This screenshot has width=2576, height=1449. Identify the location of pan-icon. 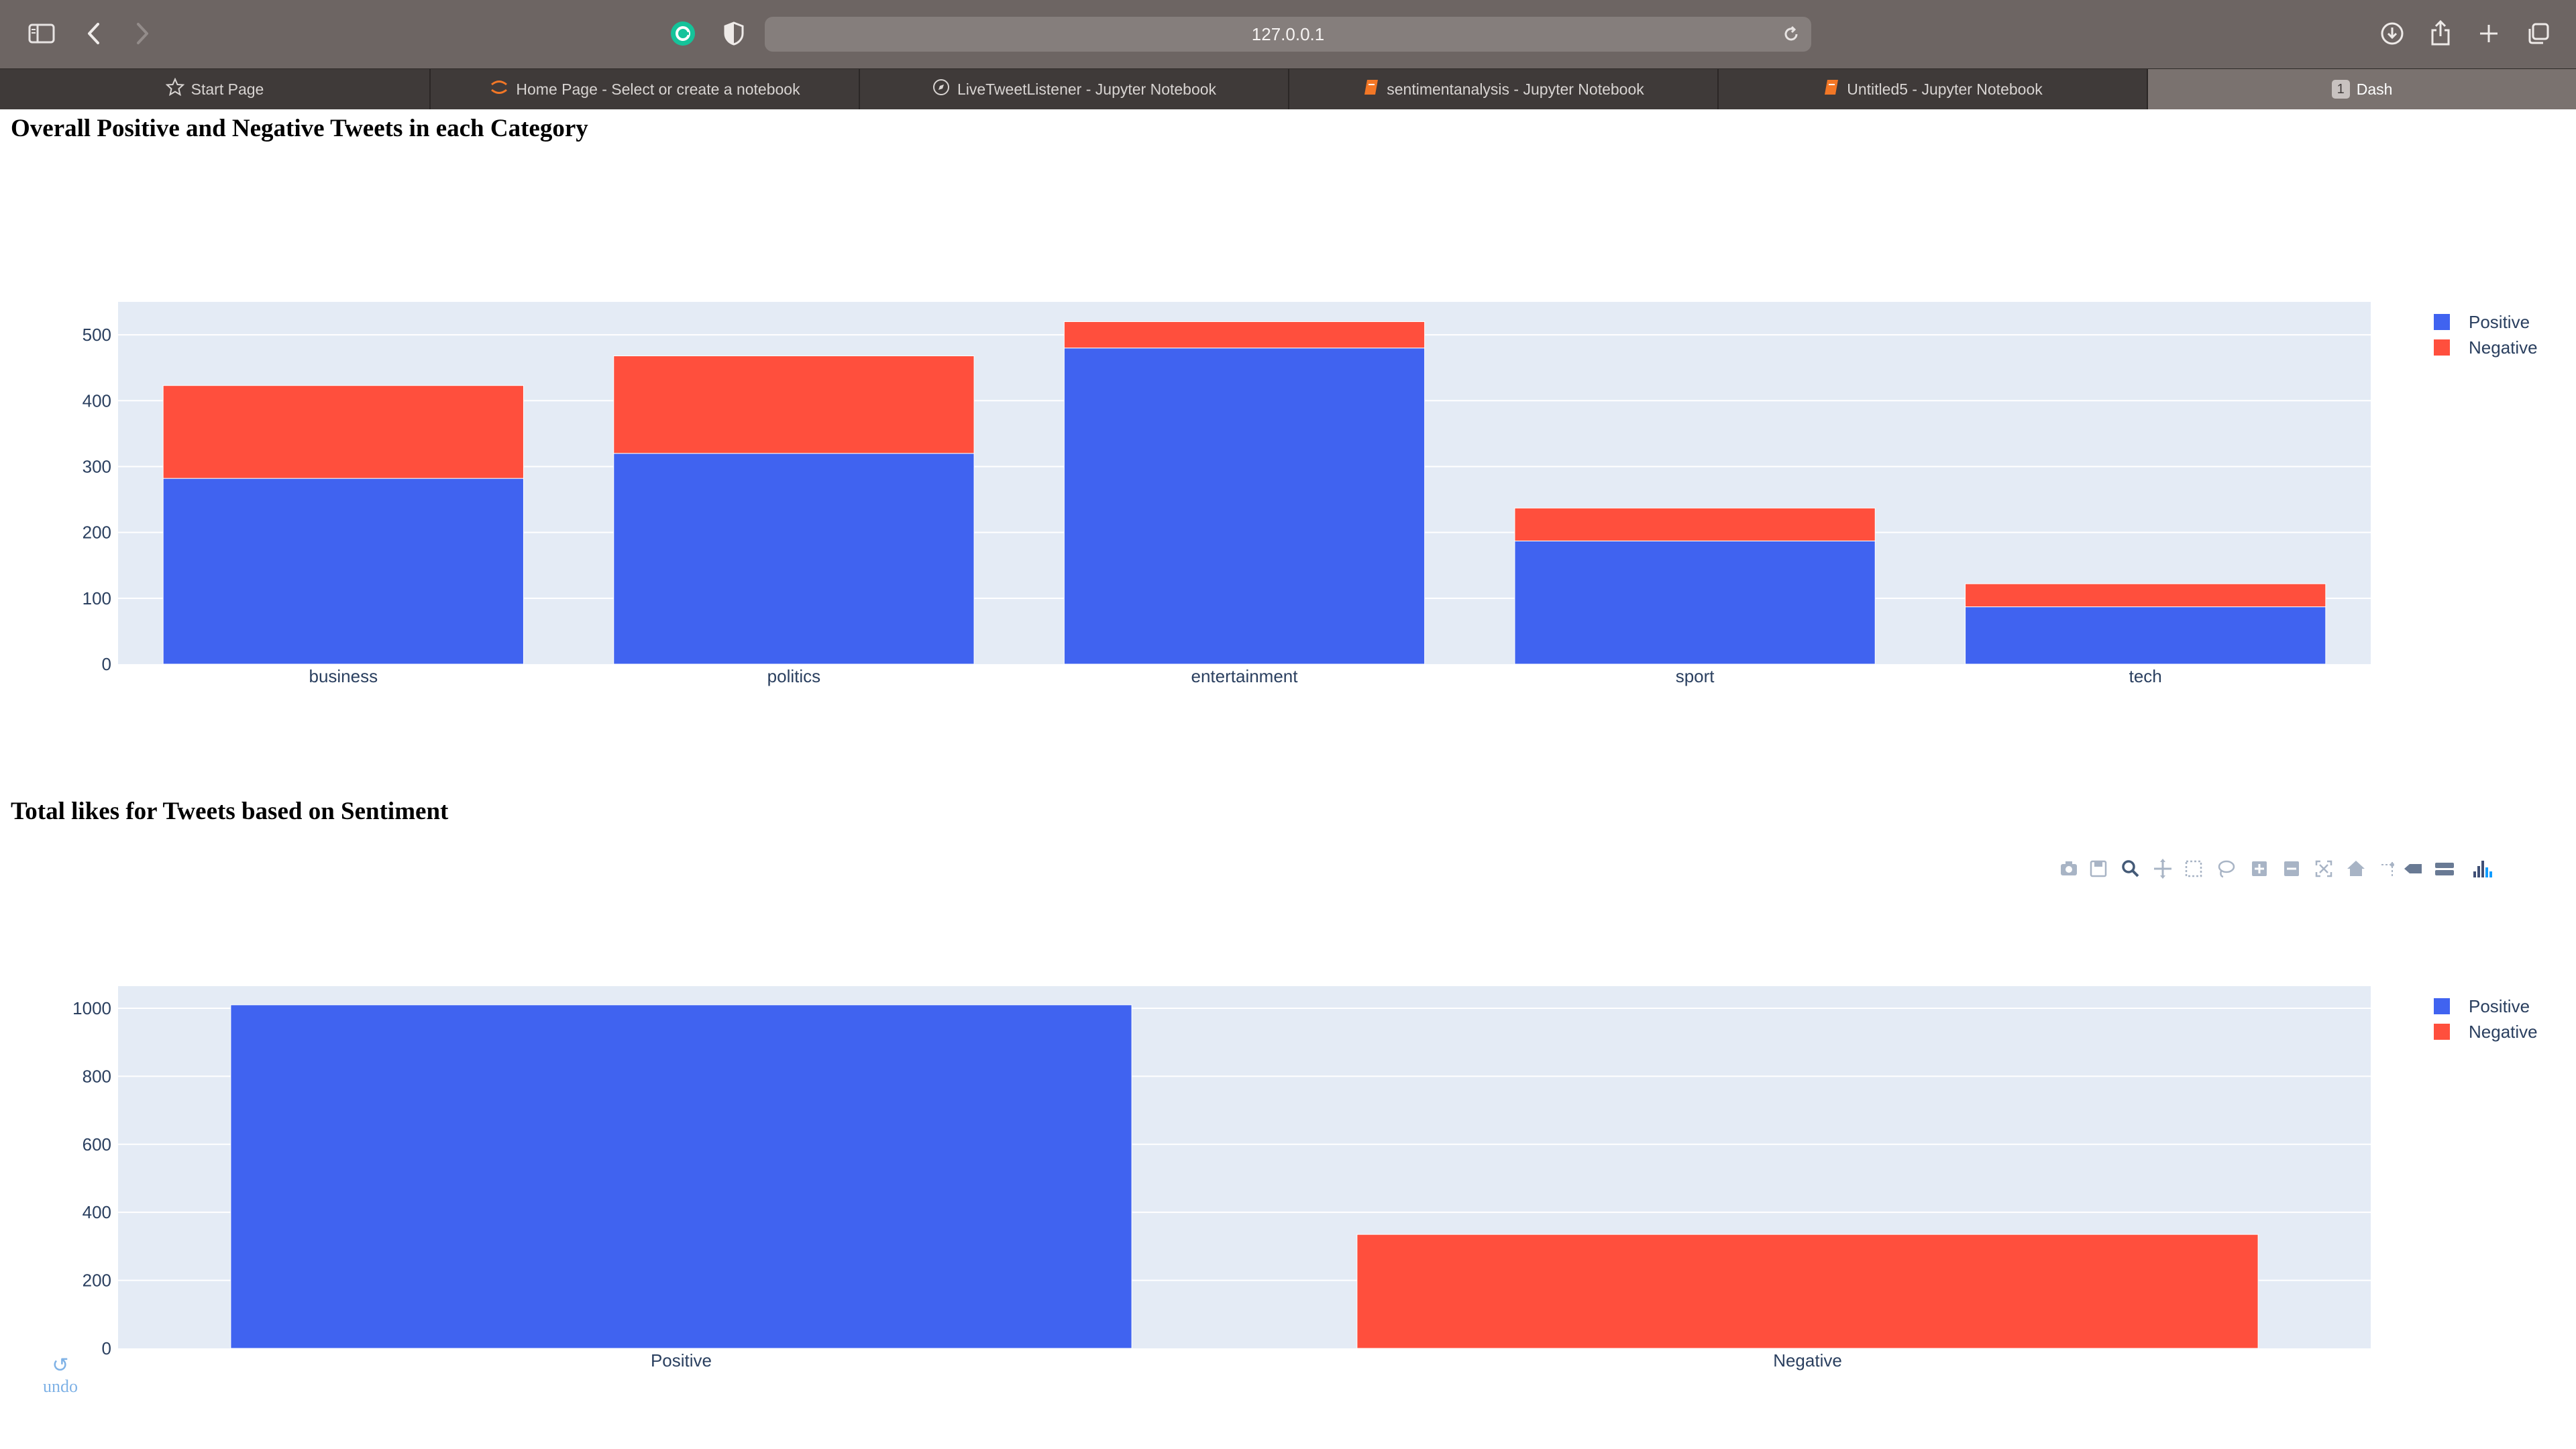
(2162, 868).